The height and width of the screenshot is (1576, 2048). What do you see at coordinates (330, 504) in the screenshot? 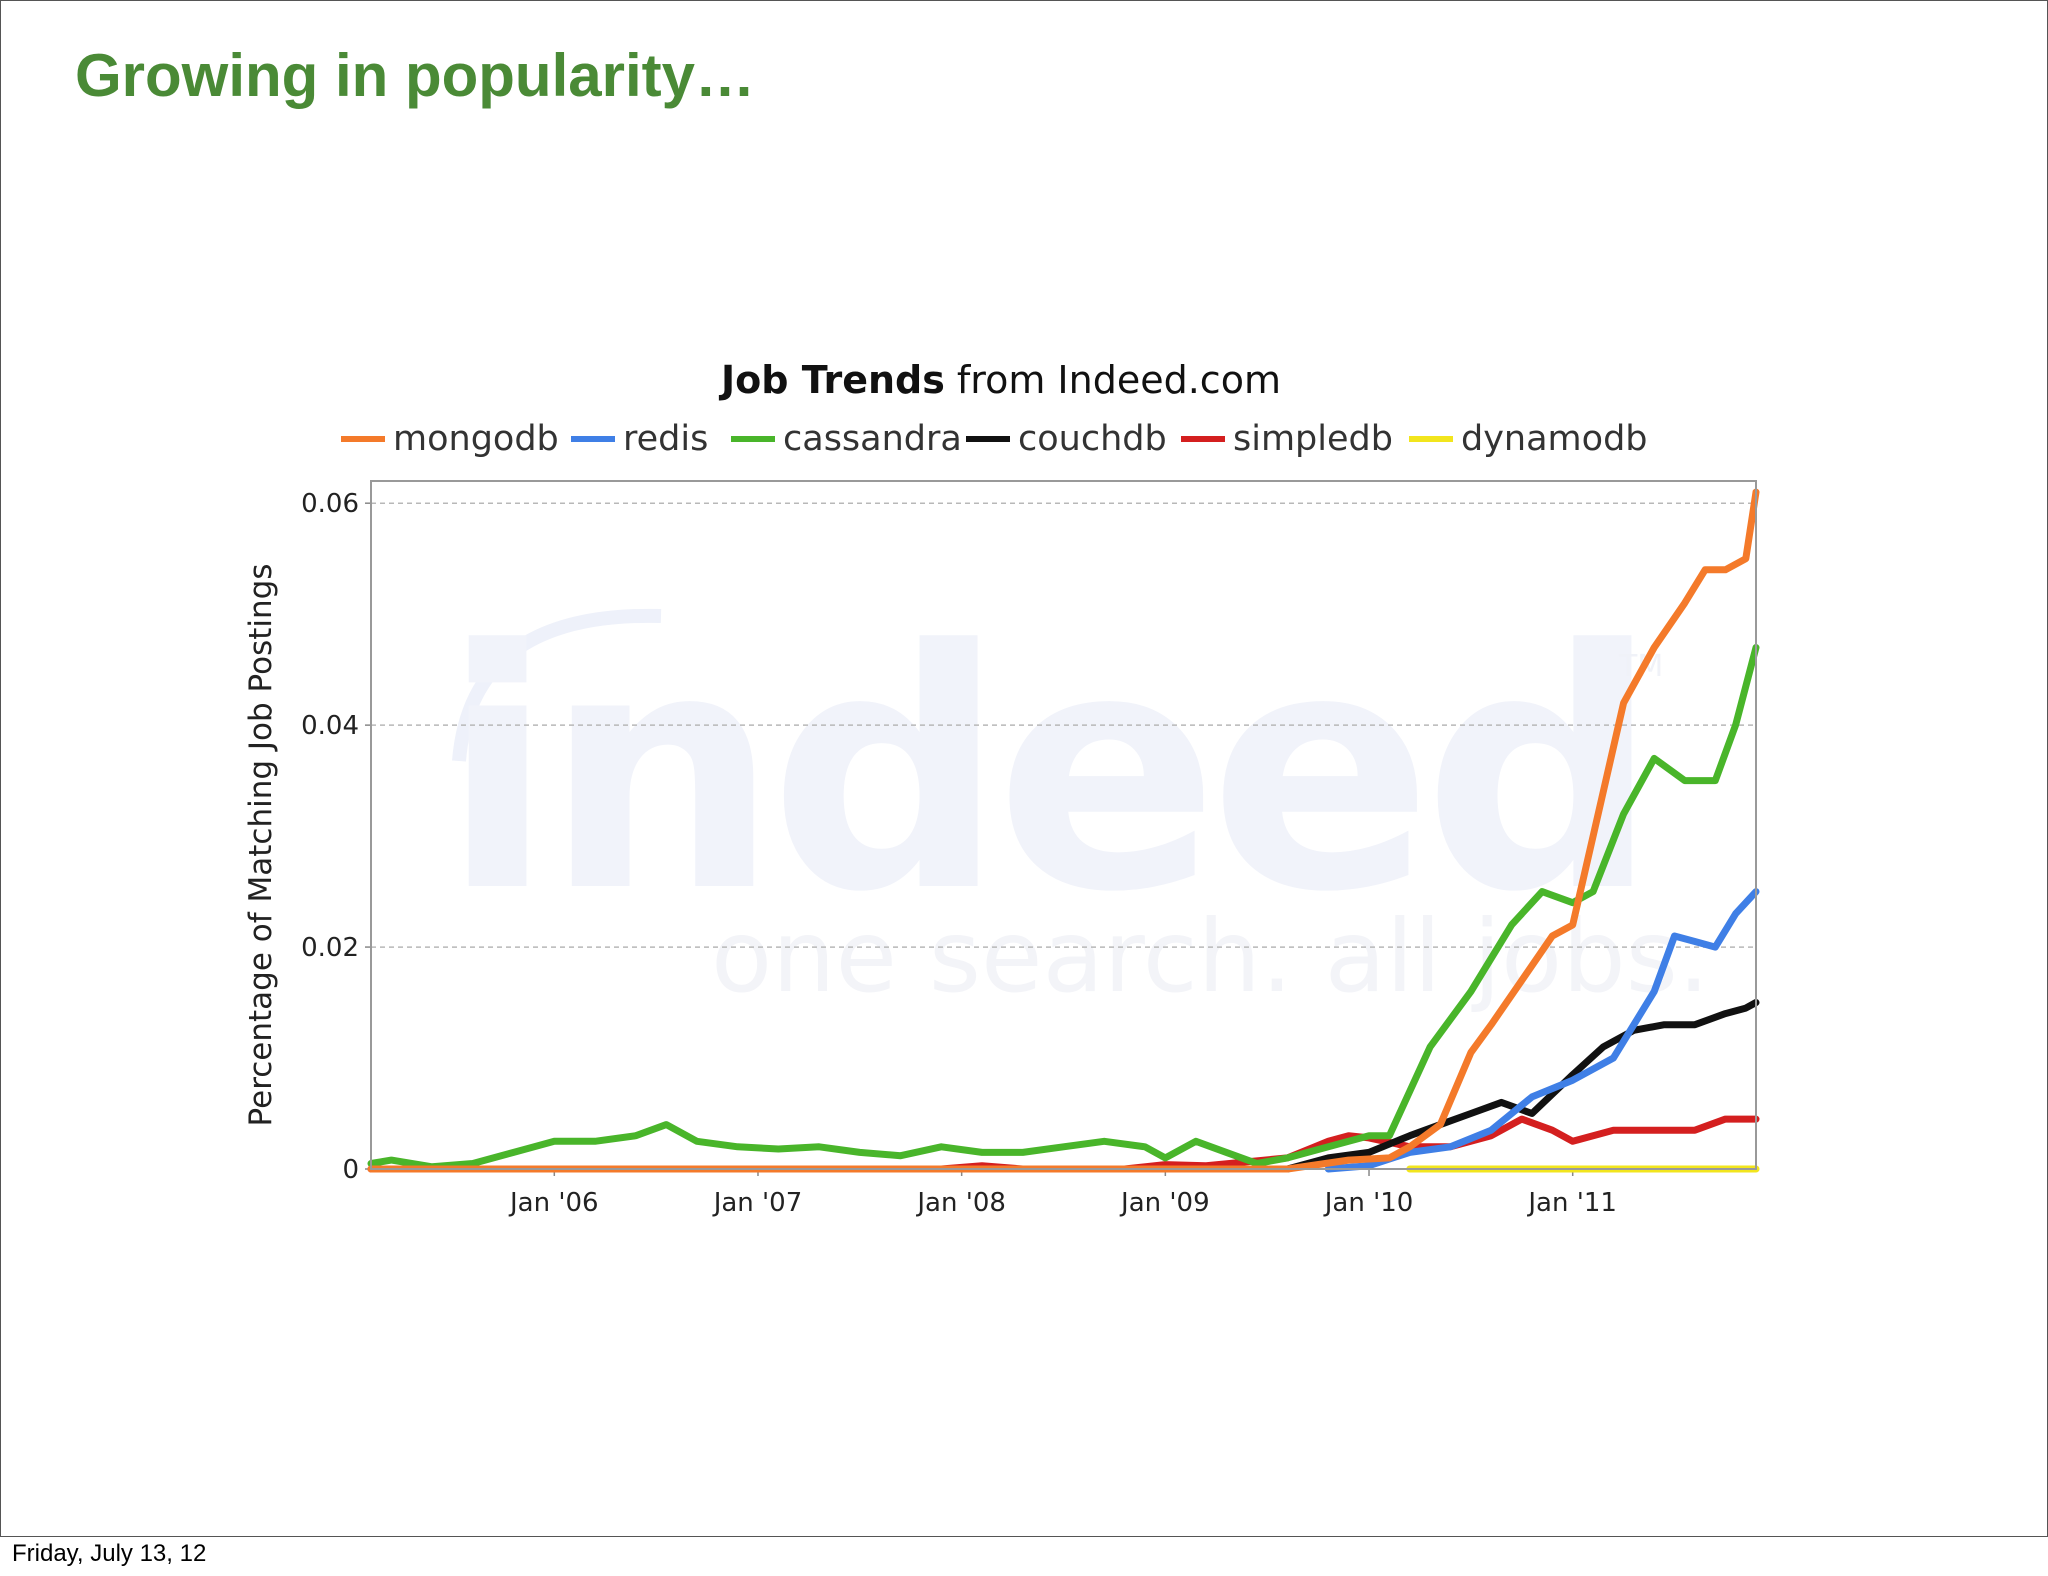
I see `y-tick-label: 0.06` at bounding box center [330, 504].